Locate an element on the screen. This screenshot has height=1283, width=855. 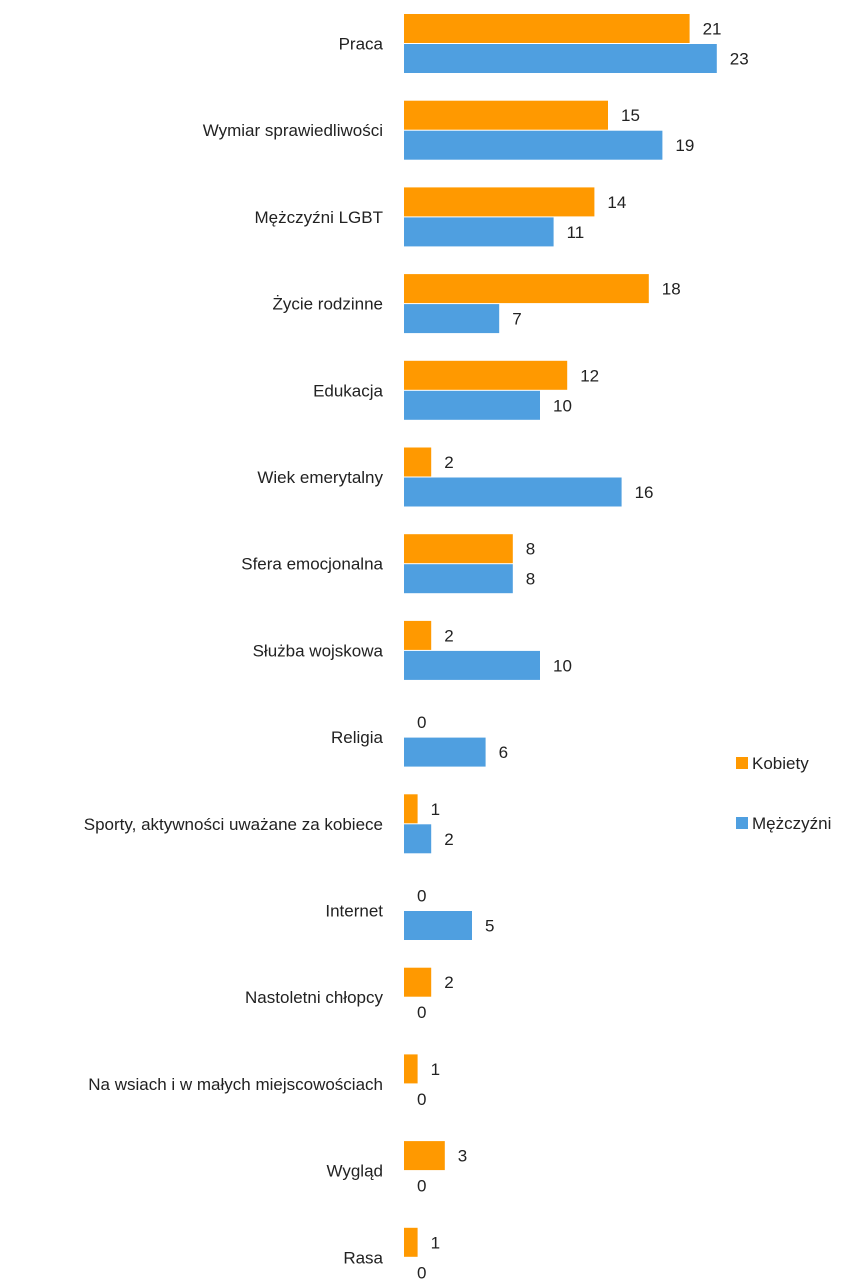
bar-kobiety-na-wsiach-i-w-ma-ych-miejscowosciach is located at coordinates (411, 1069).